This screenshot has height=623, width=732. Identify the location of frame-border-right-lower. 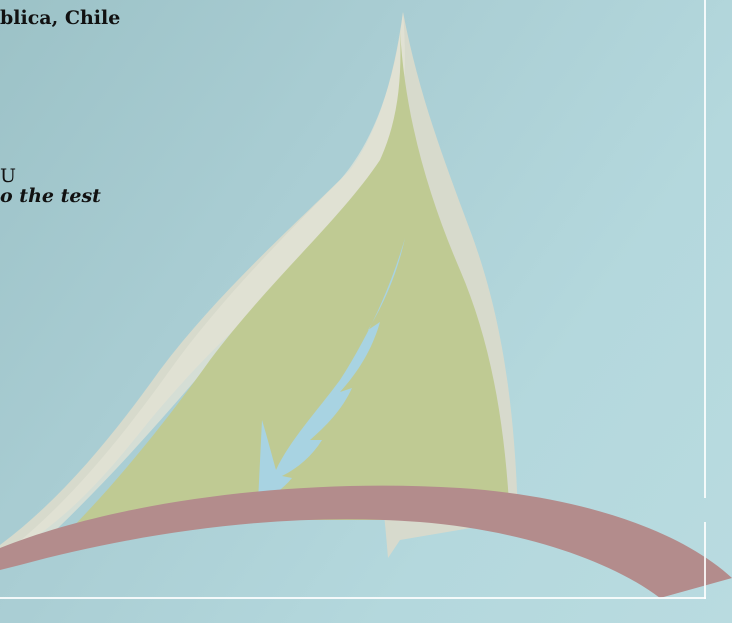
(705, 560).